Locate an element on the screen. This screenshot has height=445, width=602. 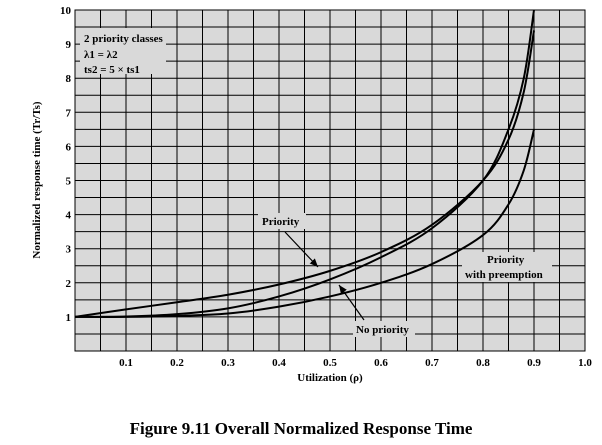
y-tick-label: 10 is located at coordinates (66, 11).